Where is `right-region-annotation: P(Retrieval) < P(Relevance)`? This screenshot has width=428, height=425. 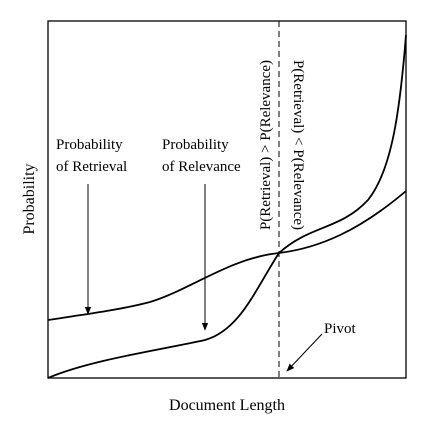
right-region-annotation: P(Retrieval) < P(Relevance) is located at coordinates (298, 145).